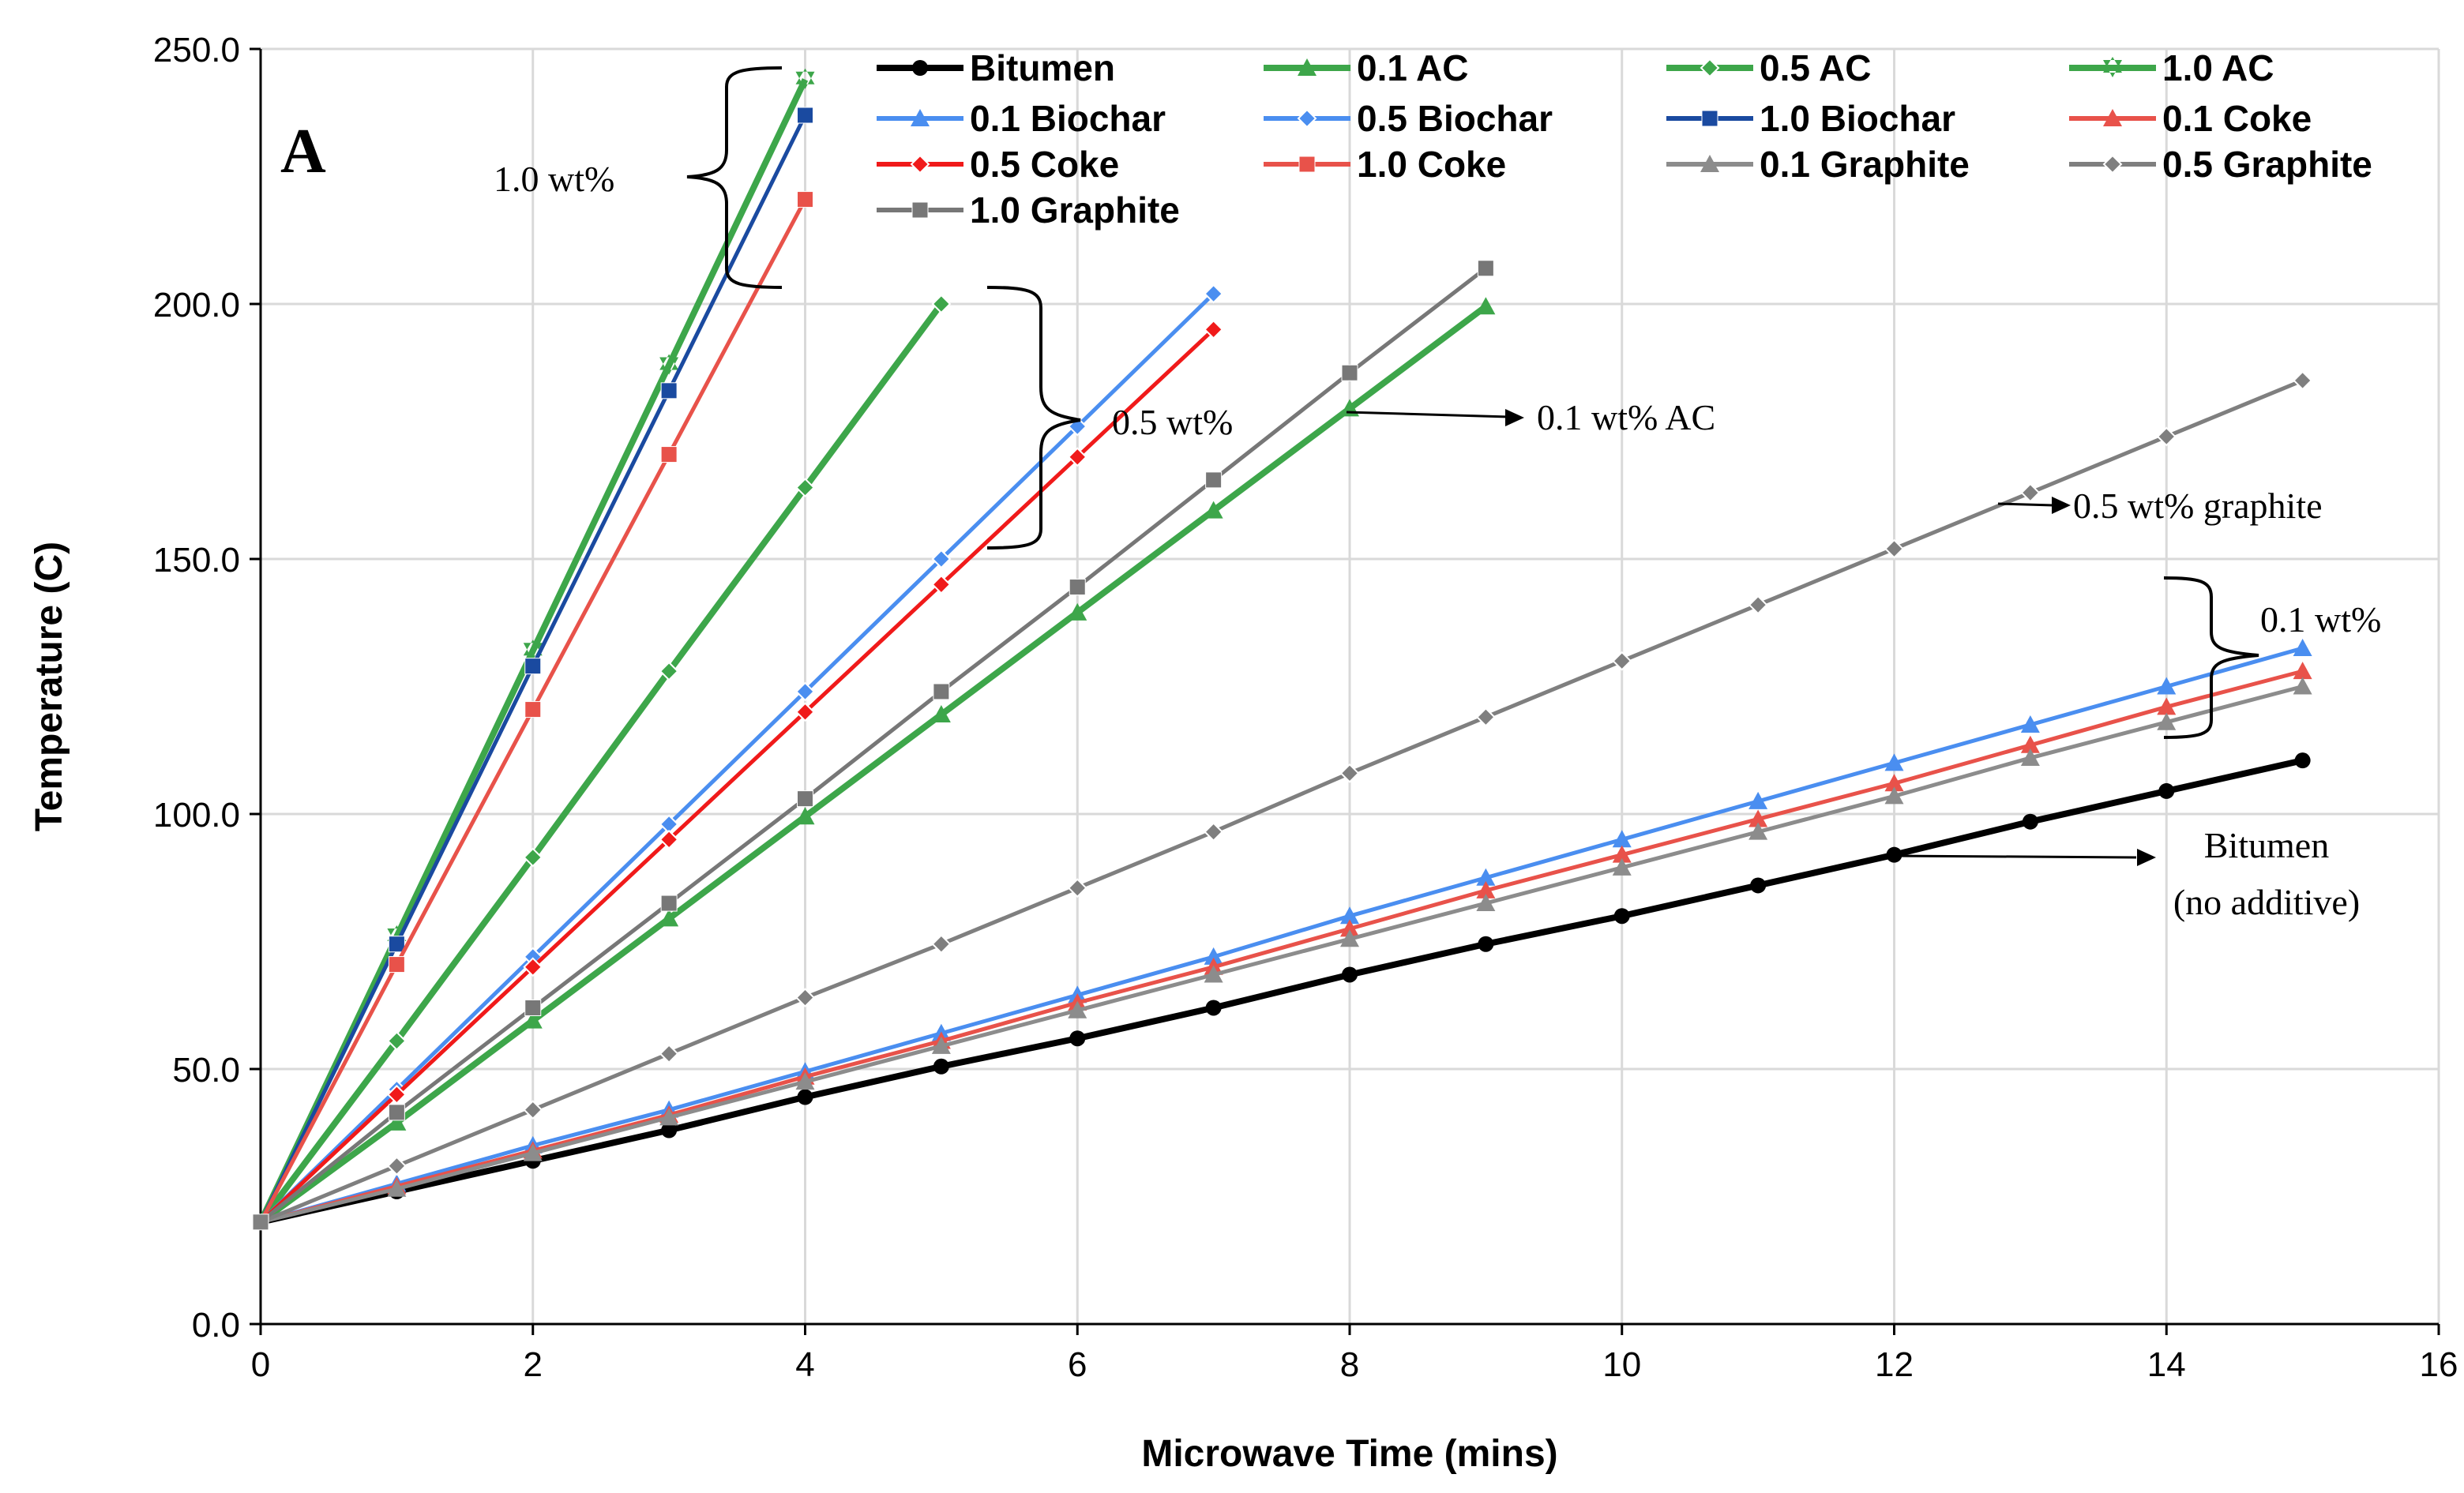 This screenshot has width=2464, height=1493. I want to click on legend-item-1-0-ac: 1.0 AC, so click(2171, 67).